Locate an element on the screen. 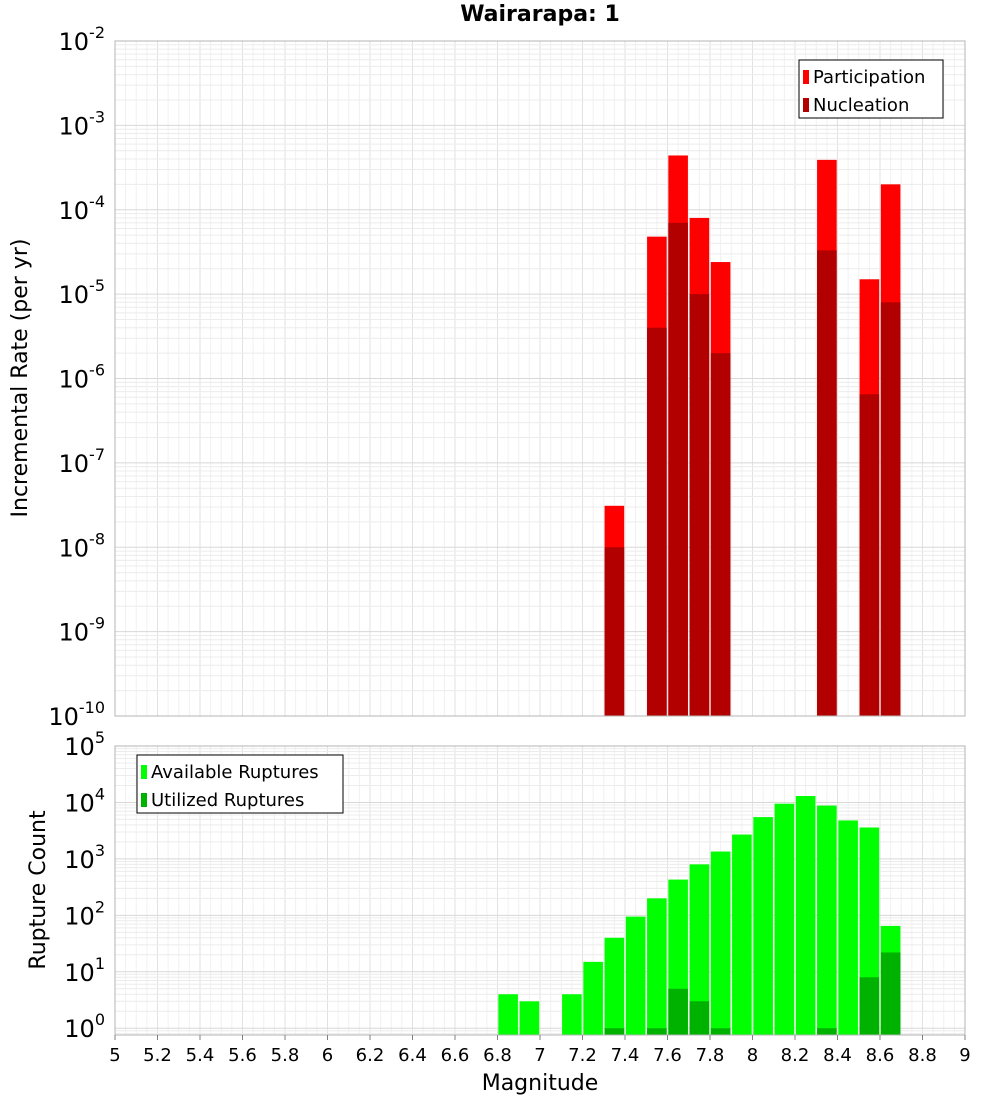 The height and width of the screenshot is (1100, 1000). y-tick-label: 10⁻⁸ is located at coordinates (82, 545).